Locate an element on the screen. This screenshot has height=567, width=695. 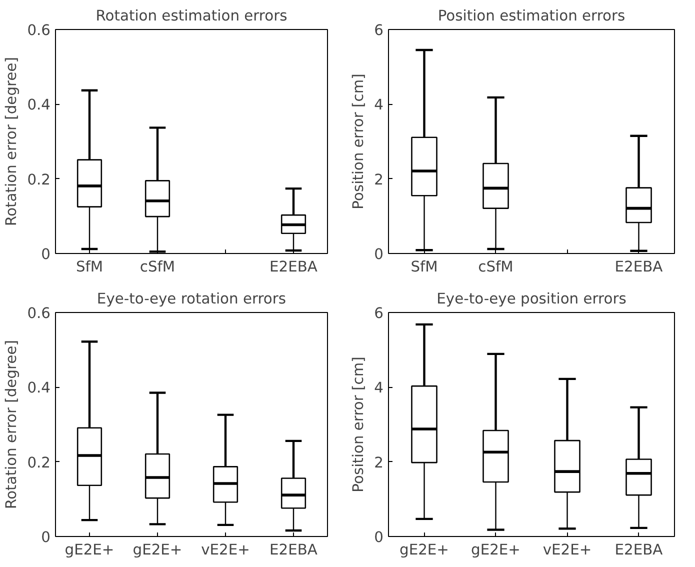
chart-title: Eye-to-eye rotation errors is located at coordinates (191, 299).